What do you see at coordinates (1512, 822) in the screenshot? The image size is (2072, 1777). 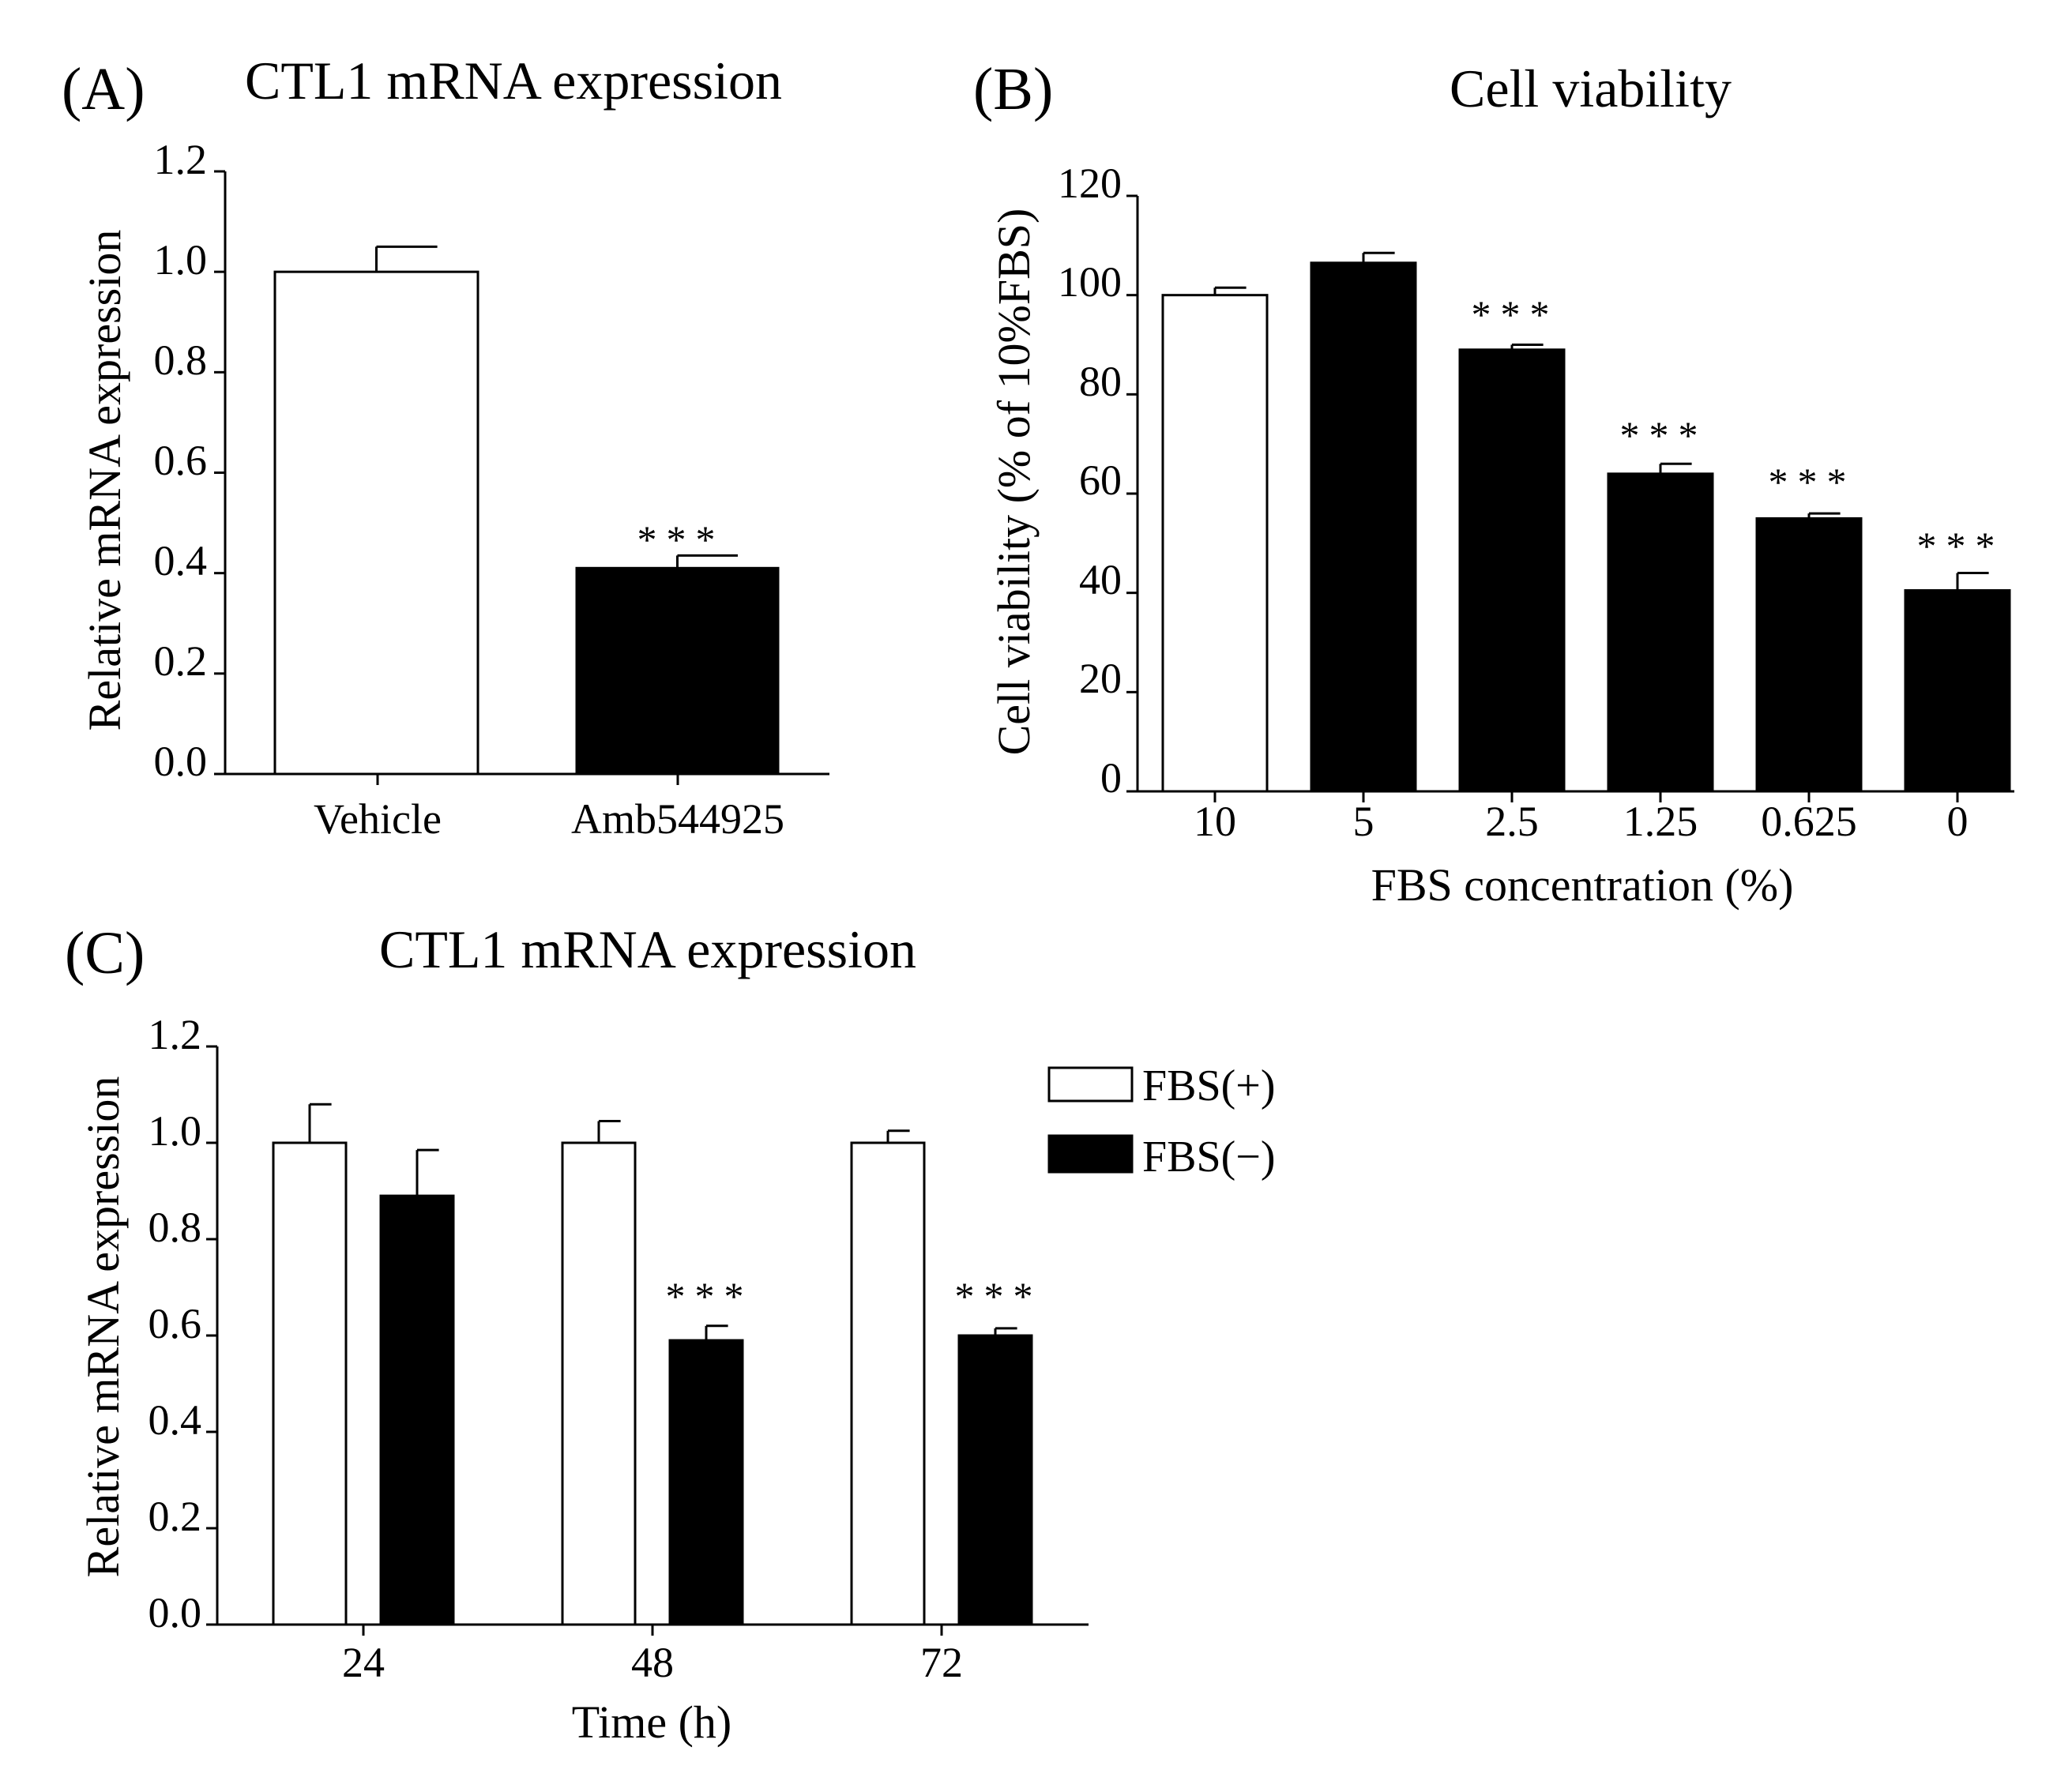 I see `panel-b-xtick-2-5: 2.5` at bounding box center [1512, 822].